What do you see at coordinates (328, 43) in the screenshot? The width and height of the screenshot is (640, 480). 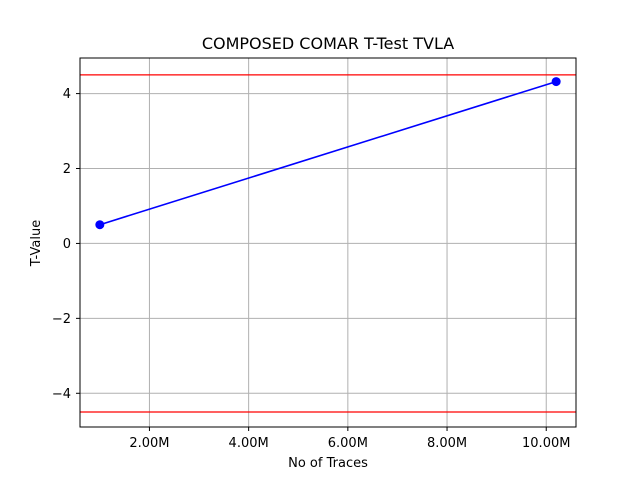 I see `chart-title: COMPOSED COMAR T-Test TVLA` at bounding box center [328, 43].